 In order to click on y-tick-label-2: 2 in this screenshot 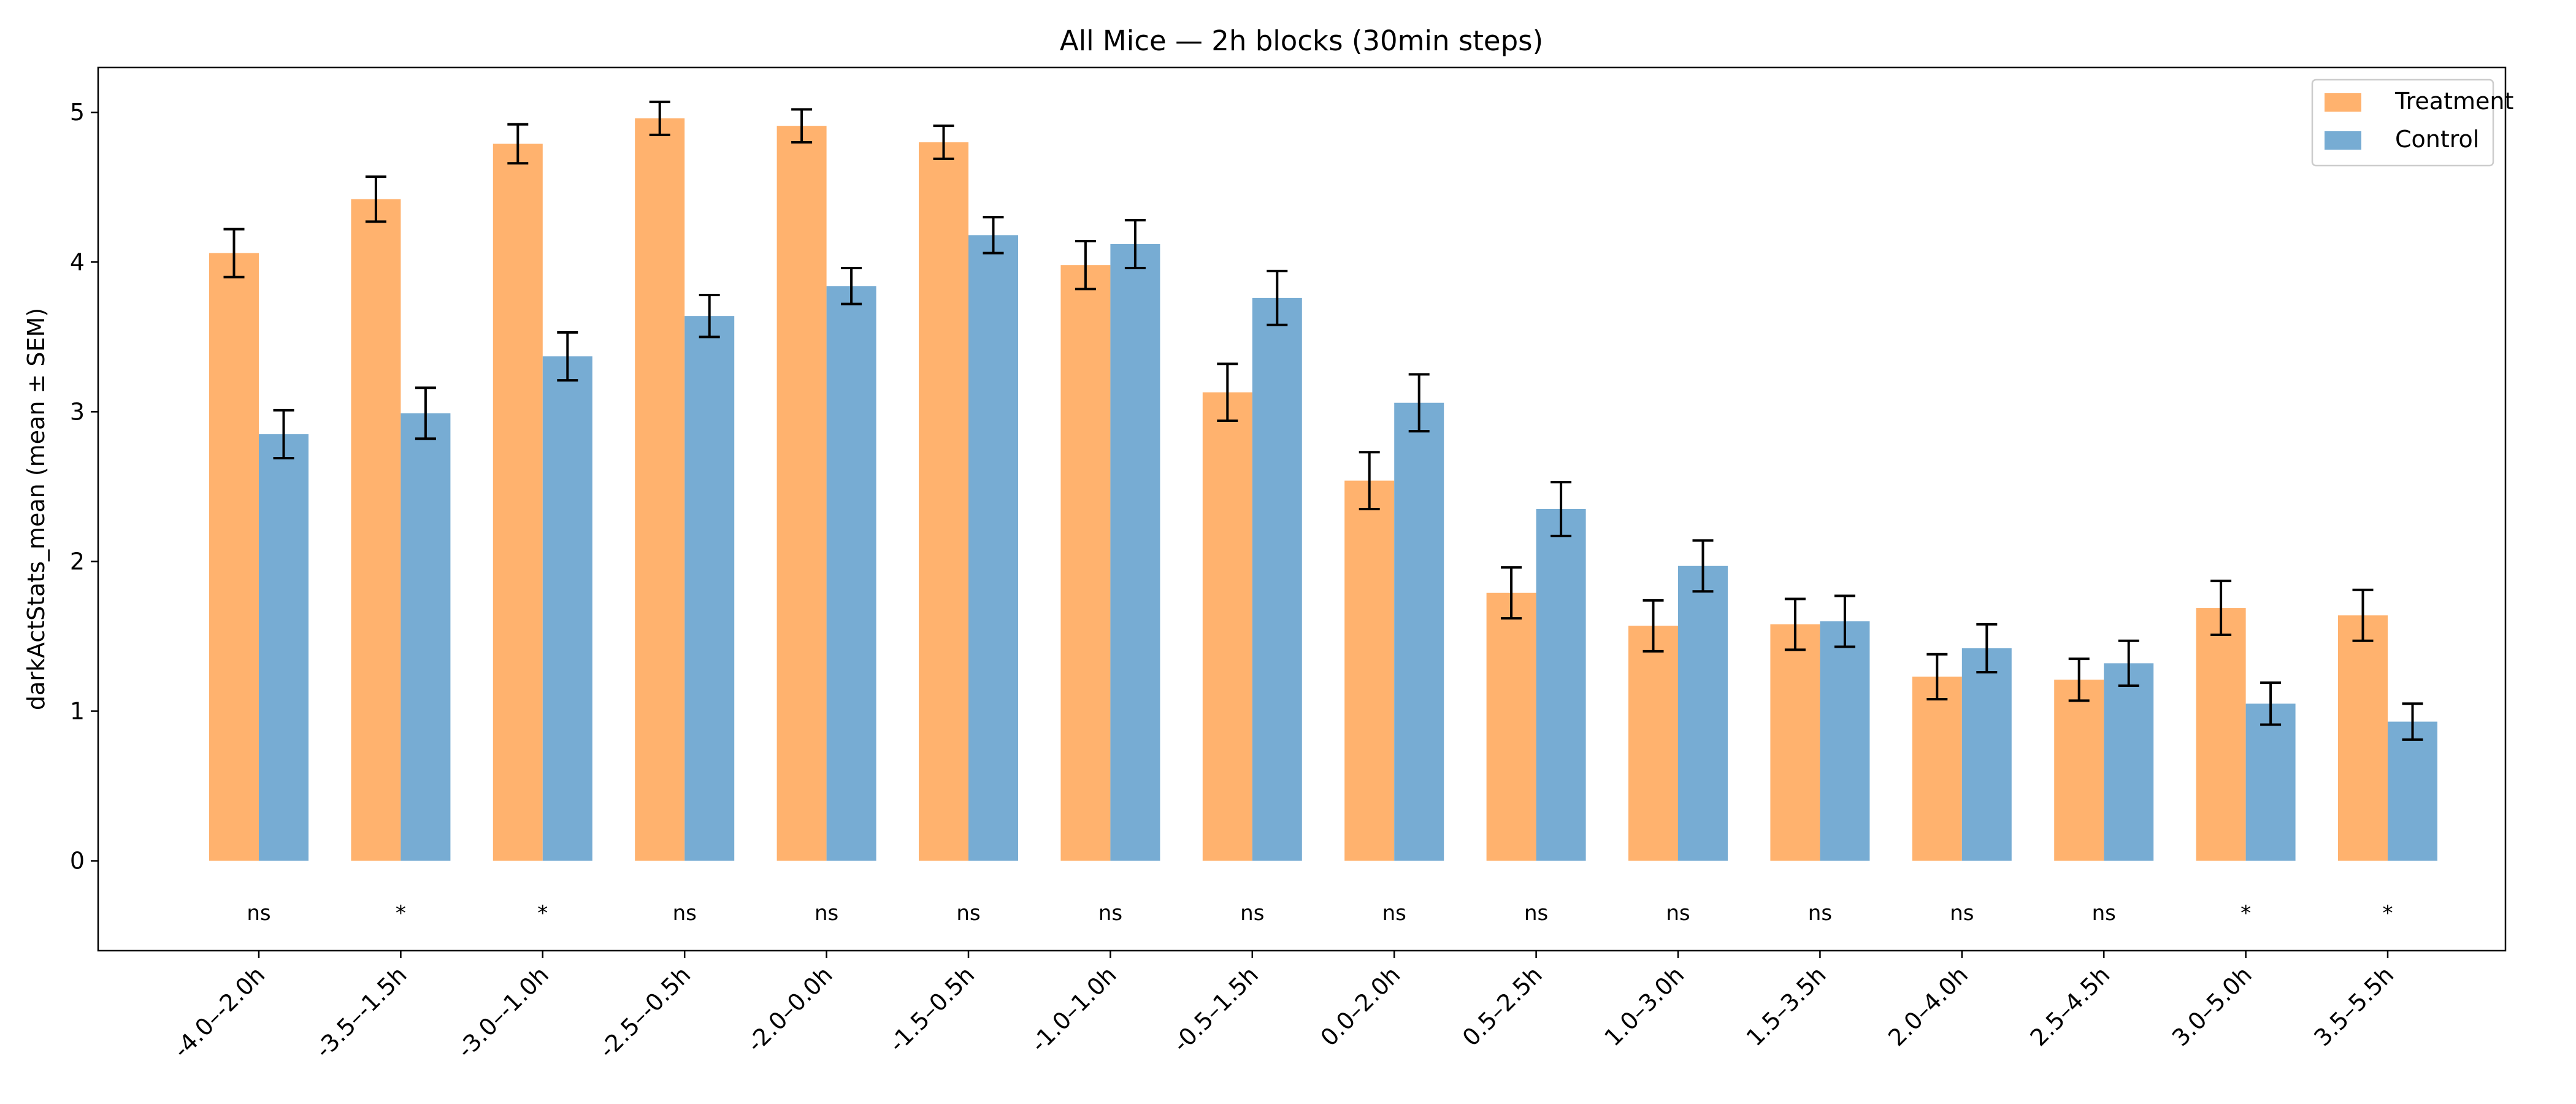, I will do `click(77, 561)`.